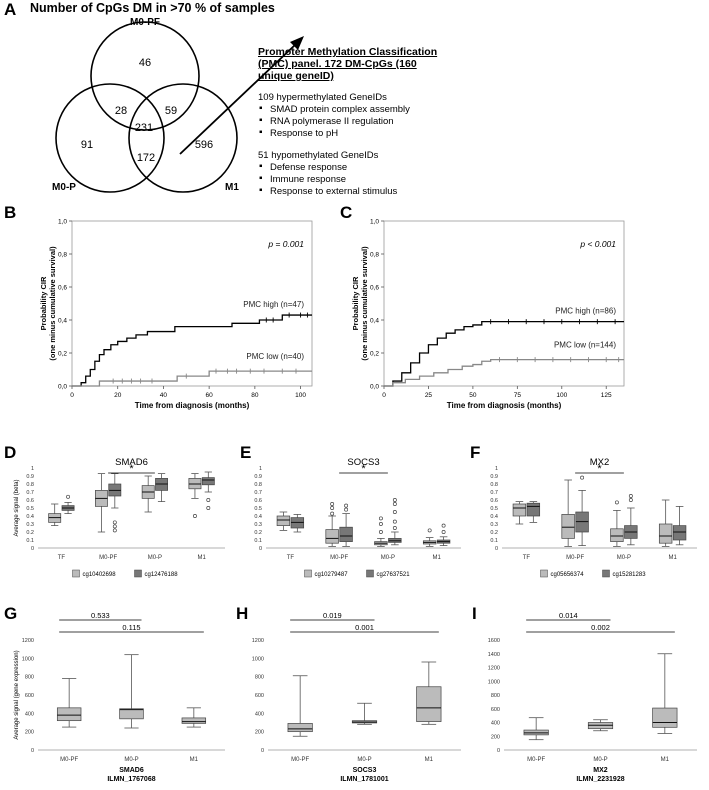 This screenshot has height=790, width=709. Describe the element at coordinates (494, 509) in the screenshot. I see `y-tick-label: 0.5` at that location.